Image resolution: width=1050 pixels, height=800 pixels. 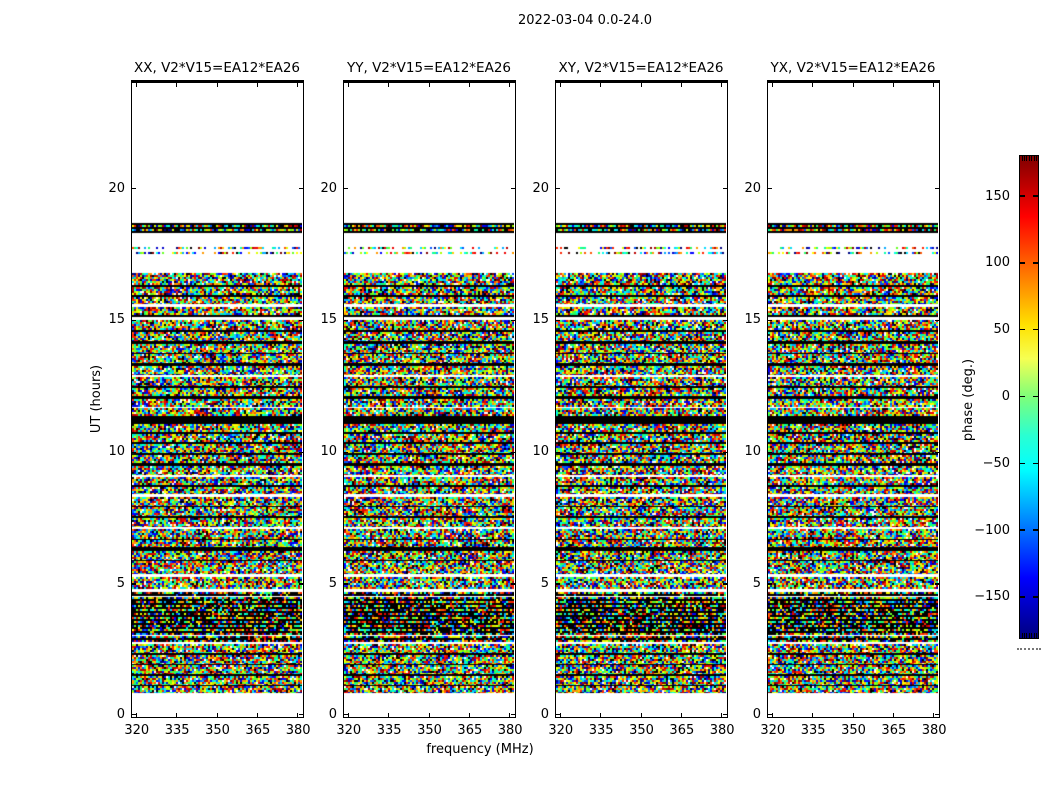 What do you see at coordinates (992, 597) in the screenshot?
I see `colorbar-tick-label: −150` at bounding box center [992, 597].